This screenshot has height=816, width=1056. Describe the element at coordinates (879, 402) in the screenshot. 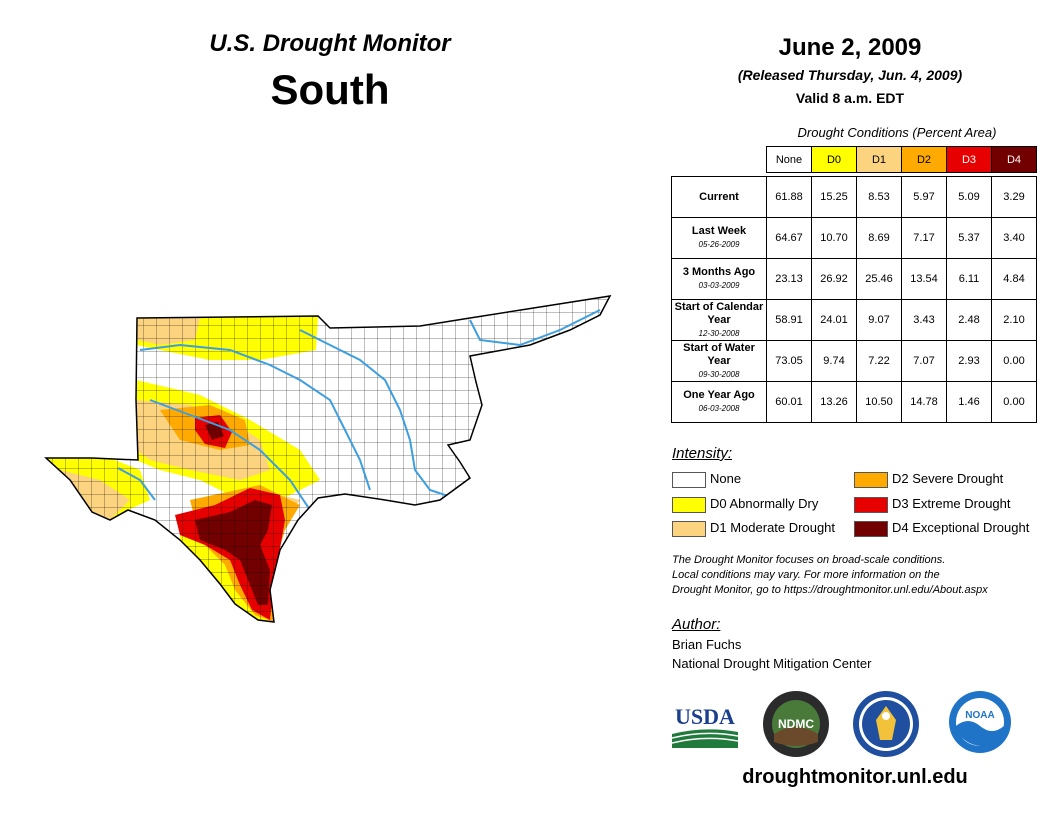

I see `table-cell: 10.50` at that location.